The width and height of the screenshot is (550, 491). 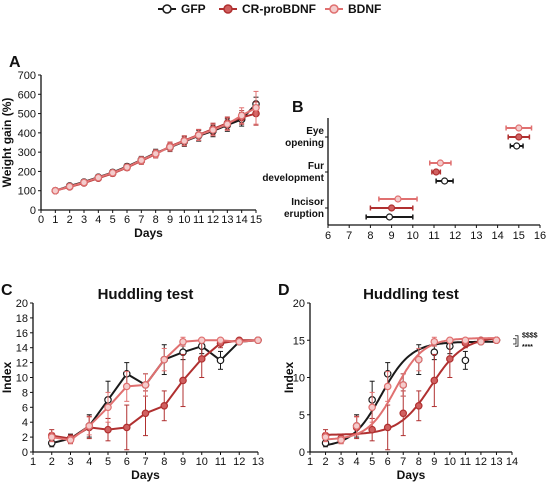 I want to click on fit-curve-gfp-d, so click(x=411, y=393).